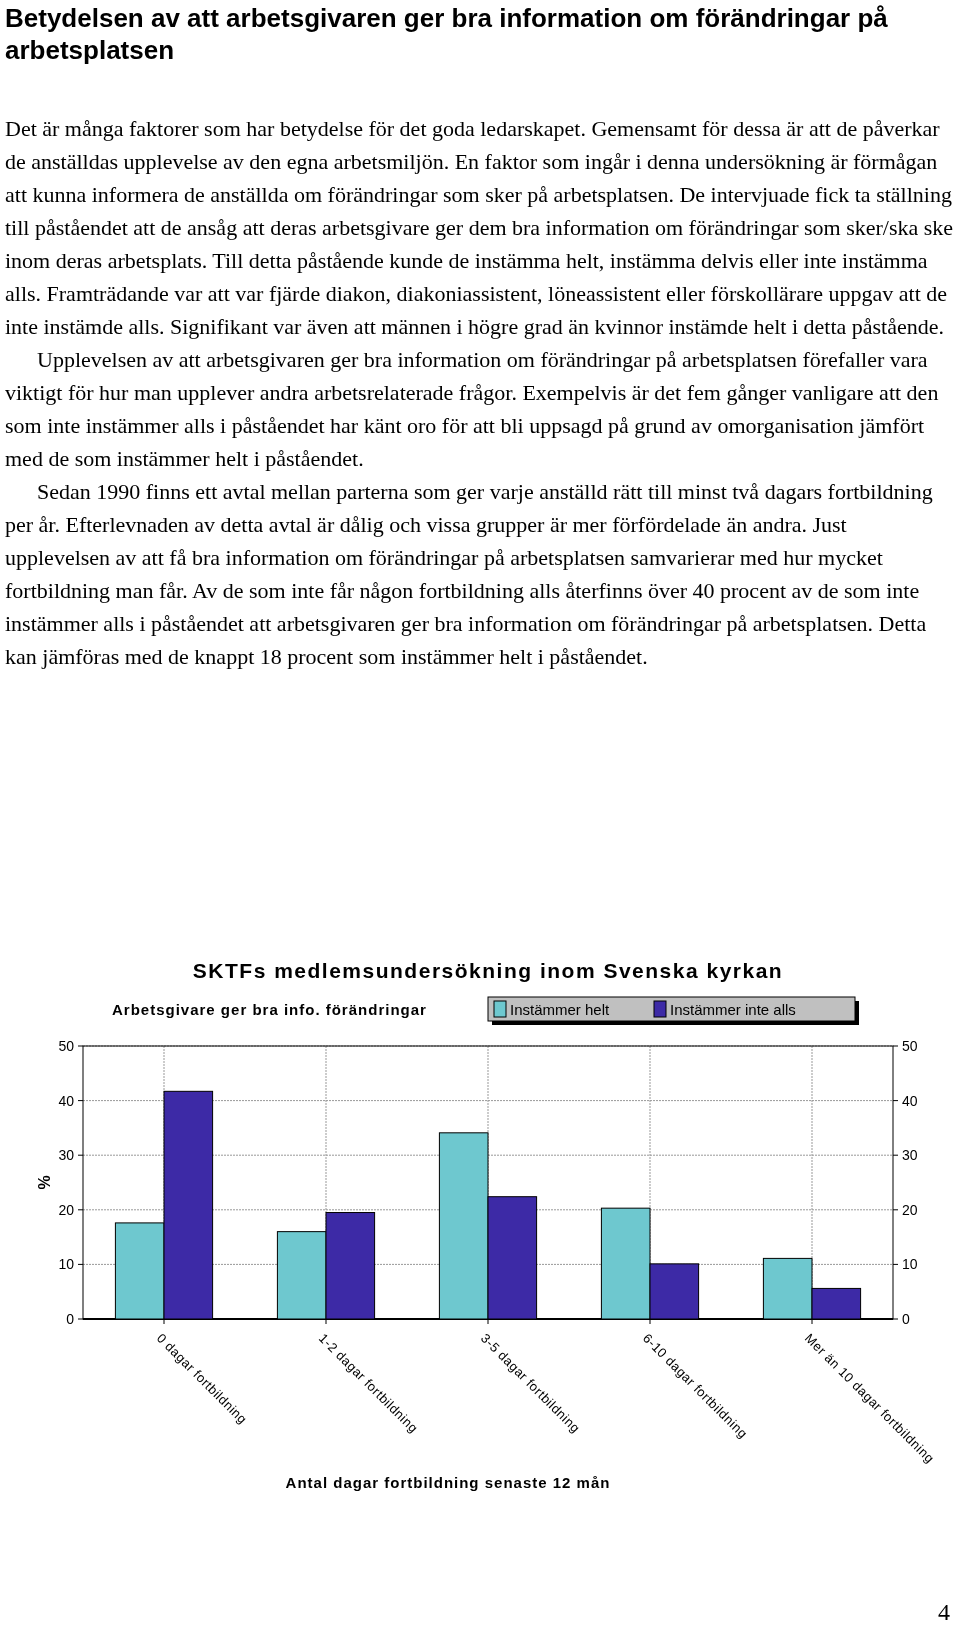  I want to click on y-axis-title: %, so click(44, 1182).